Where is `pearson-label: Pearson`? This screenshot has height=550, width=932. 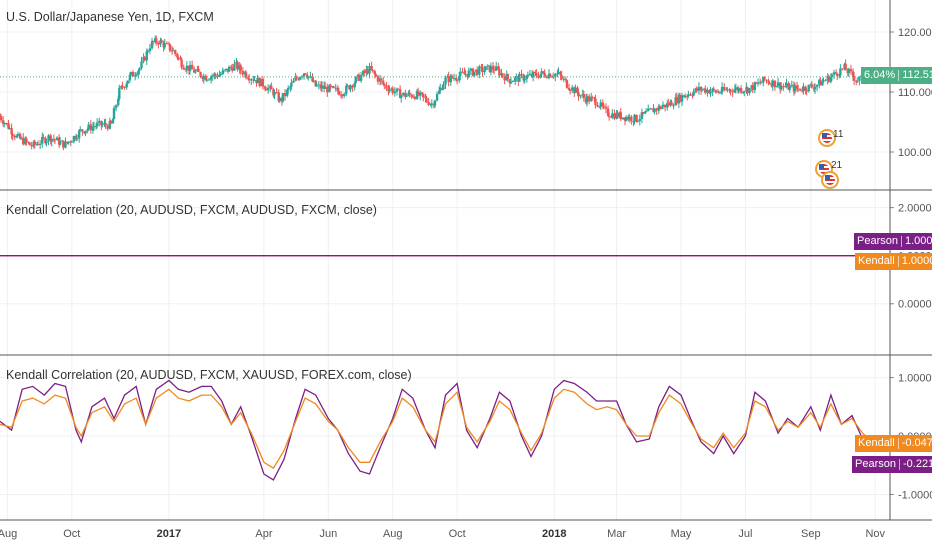 pearson-label: Pearson is located at coordinates (877, 241).